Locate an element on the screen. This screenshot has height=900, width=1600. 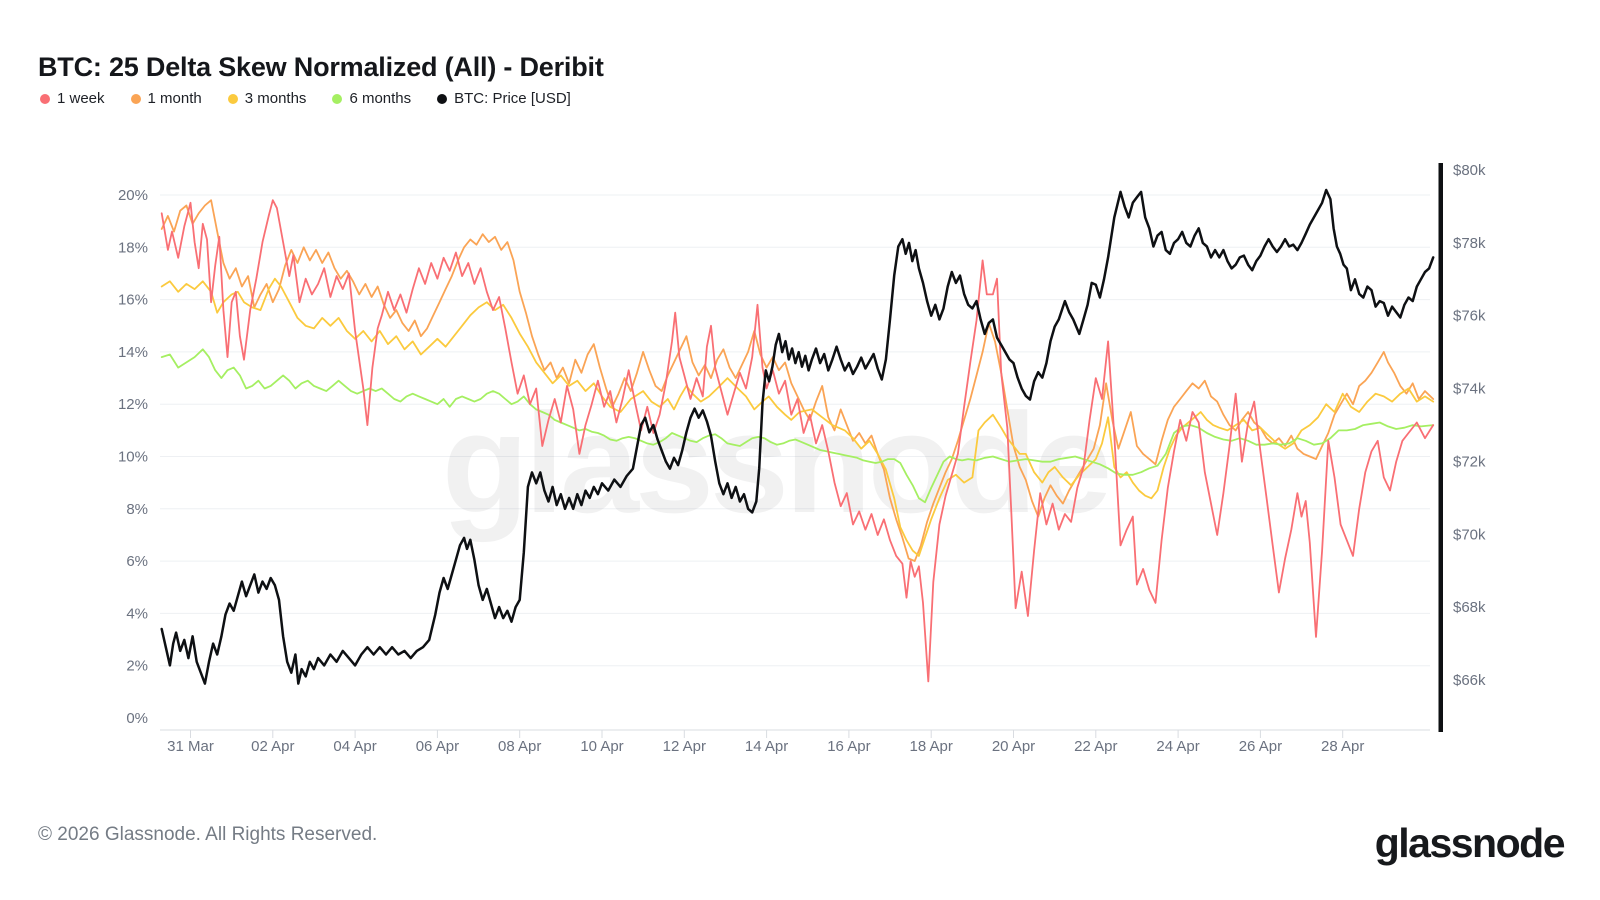
legend-item-3-months: 3 months is located at coordinates (267, 98).